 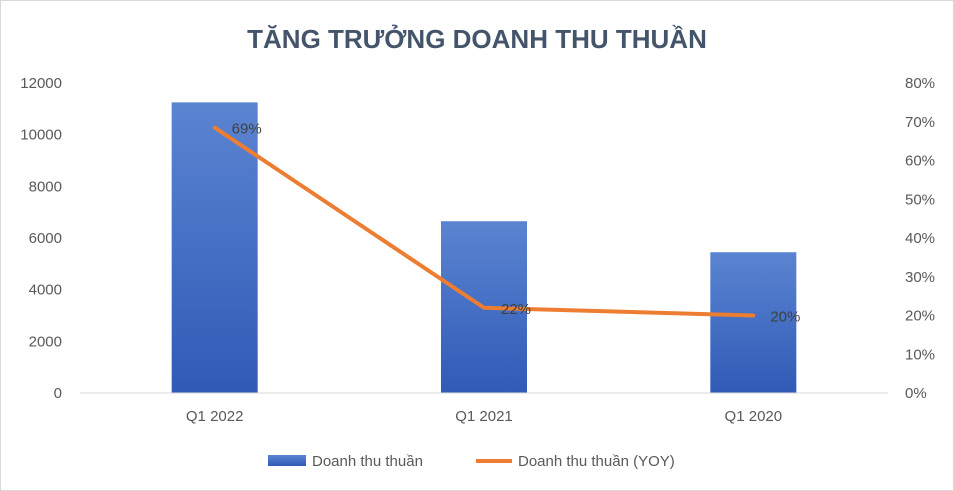 I want to click on chart-title: TĂNG TRƯỞNG DOANH THU THUẦN, so click(x=477, y=38).